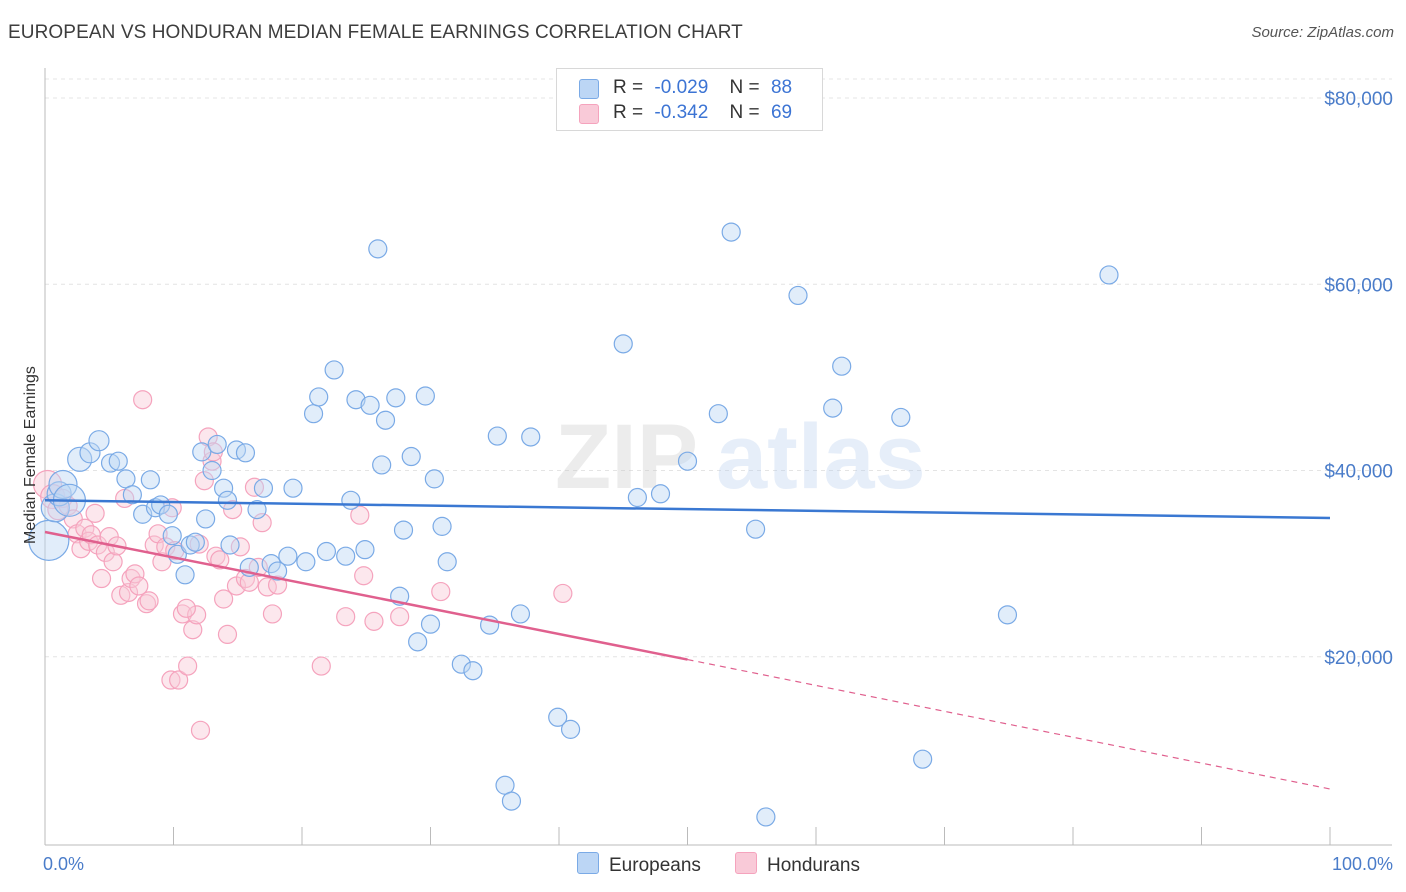  I want to click on y-axis-label: Median Female Earnings, so click(30, 455).